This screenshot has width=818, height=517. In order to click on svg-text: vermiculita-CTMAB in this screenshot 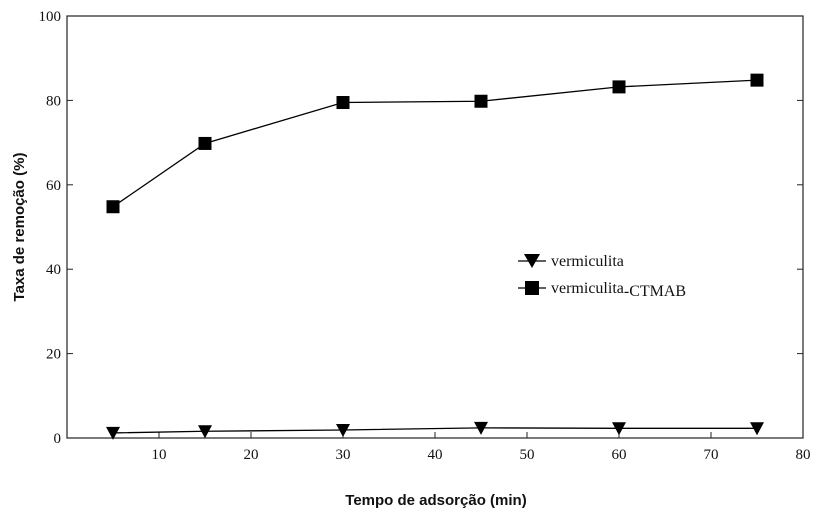, I will do `click(618, 290)`.